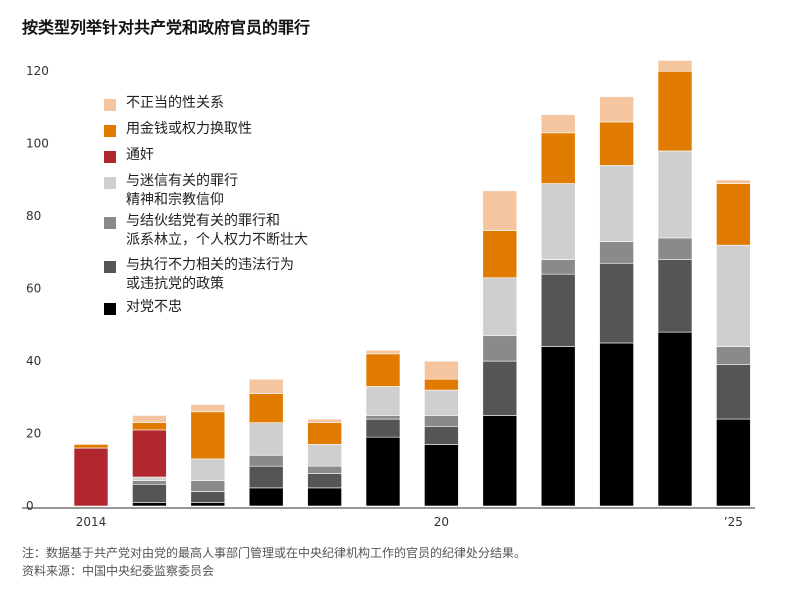 This screenshot has width=800, height=612. What do you see at coordinates (33, 289) in the screenshot?
I see `y-tick-label: 60` at bounding box center [33, 289].